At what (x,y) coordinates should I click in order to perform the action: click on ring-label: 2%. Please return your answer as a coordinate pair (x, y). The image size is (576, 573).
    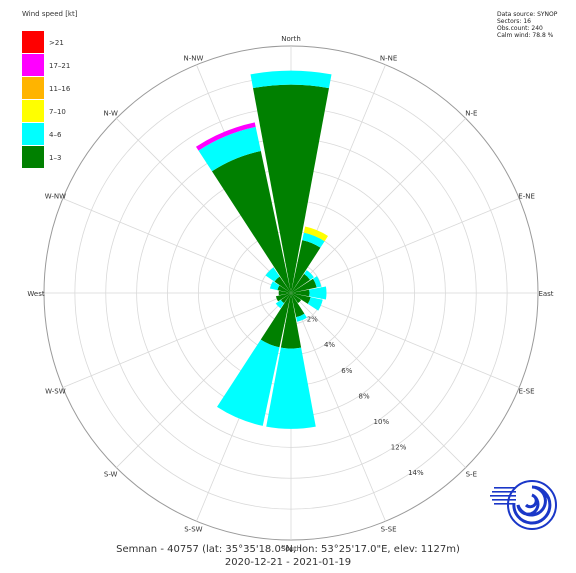
    Looking at the image, I should click on (312, 320).